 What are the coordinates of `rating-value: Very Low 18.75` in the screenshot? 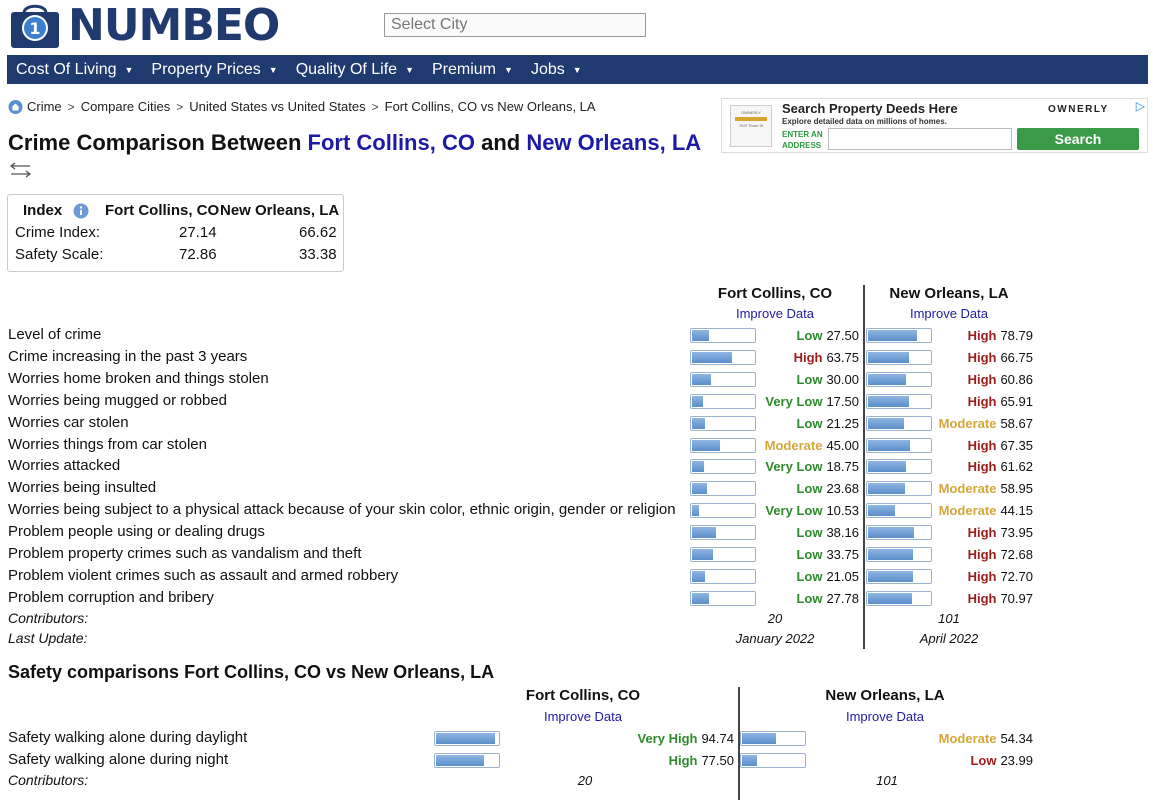 It's located at (812, 466).